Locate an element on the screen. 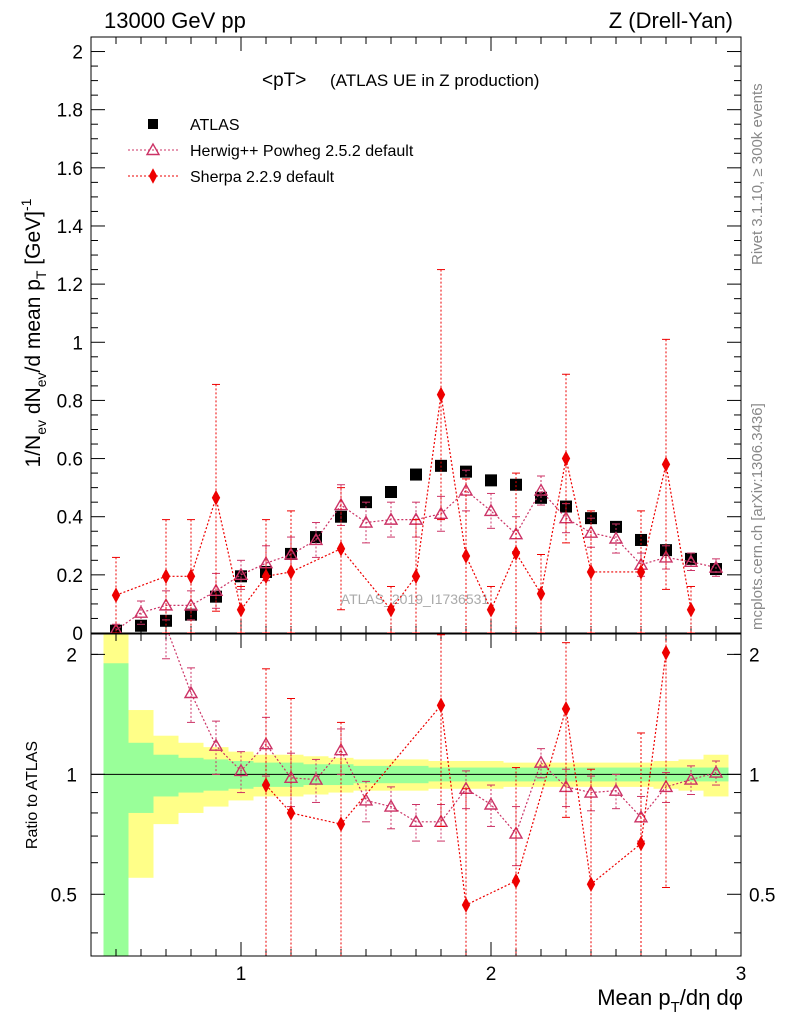 This screenshot has height=1024, width=786. header-left: 13000 GeV pp is located at coordinates (175, 20).